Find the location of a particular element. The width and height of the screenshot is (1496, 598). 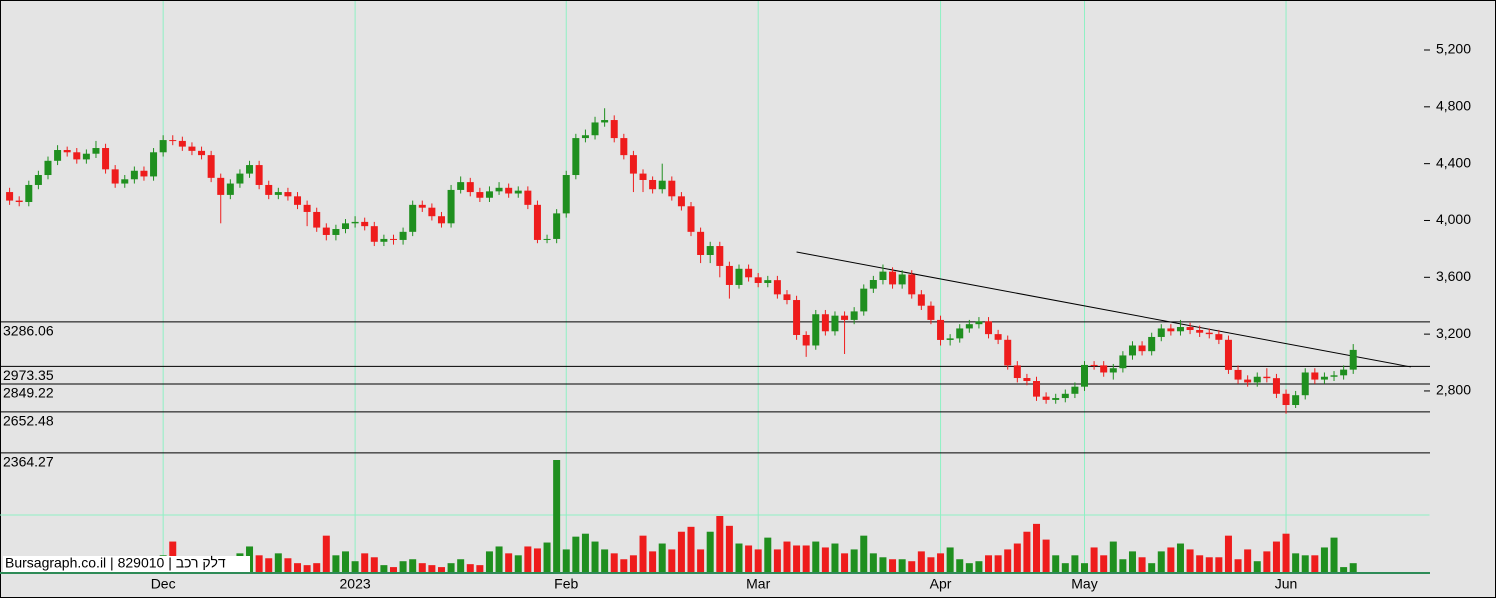

x-tick-label: Mar is located at coordinates (758, 584).